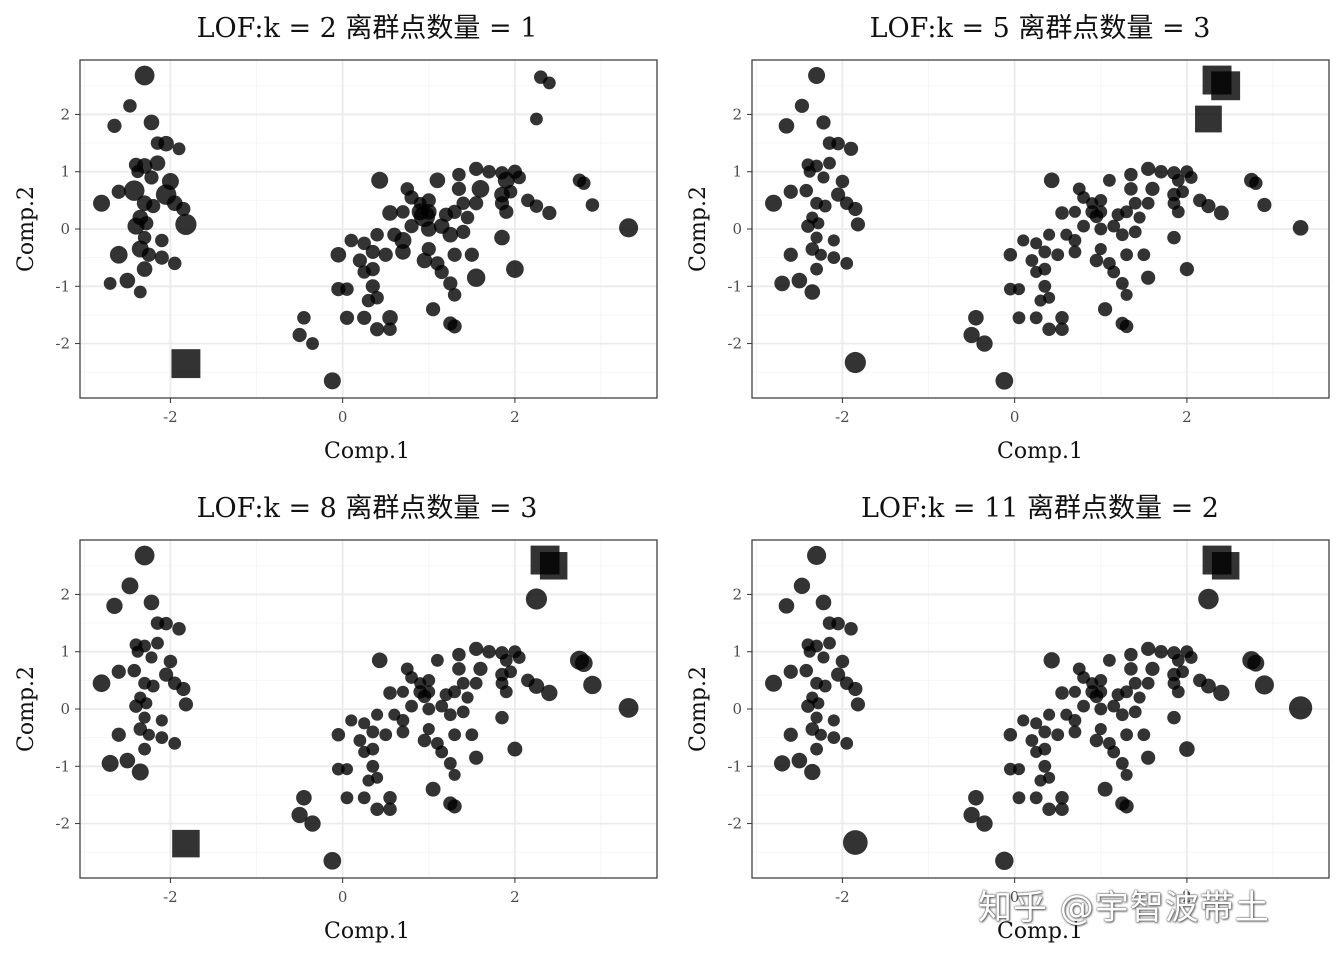 The image size is (1344, 960). Describe the element at coordinates (343, 897) in the screenshot. I see `x-tick-label: 0` at that location.